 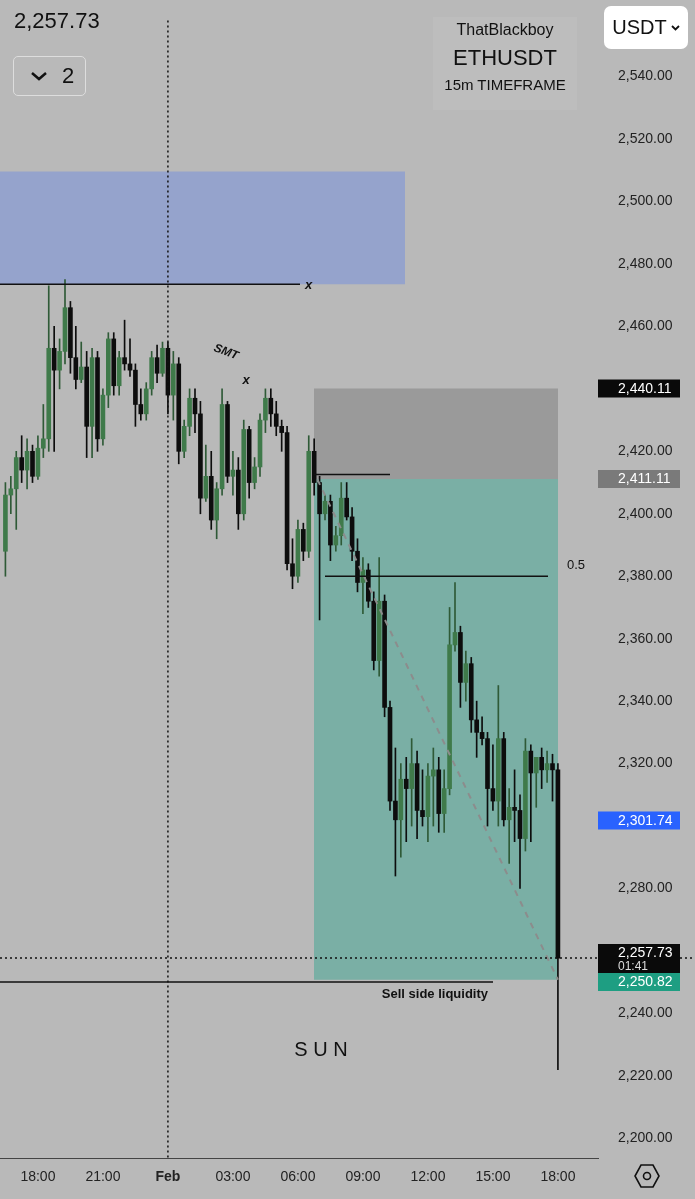 I want to click on y-tick-label: 2,257.73, so click(x=645, y=951).